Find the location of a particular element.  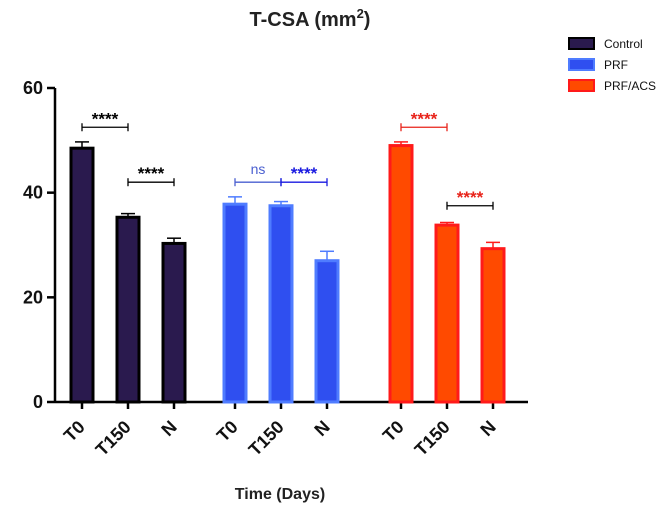

legend-label: PRF/ACS is located at coordinates (630, 86).